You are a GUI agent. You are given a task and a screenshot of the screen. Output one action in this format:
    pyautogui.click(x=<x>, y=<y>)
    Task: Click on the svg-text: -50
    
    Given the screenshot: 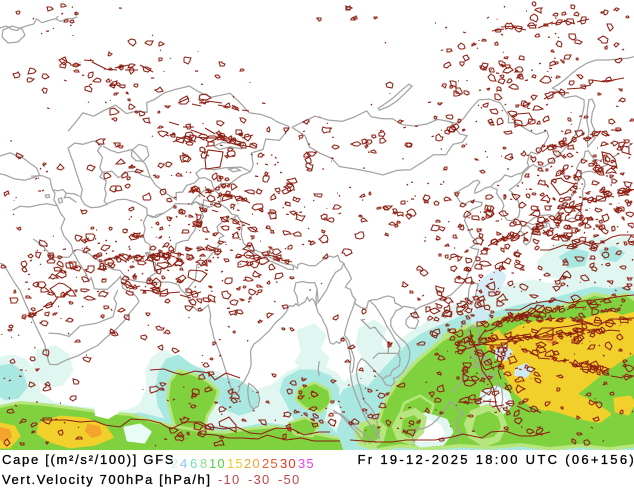 What is the action you would take?
    pyautogui.click(x=289, y=479)
    